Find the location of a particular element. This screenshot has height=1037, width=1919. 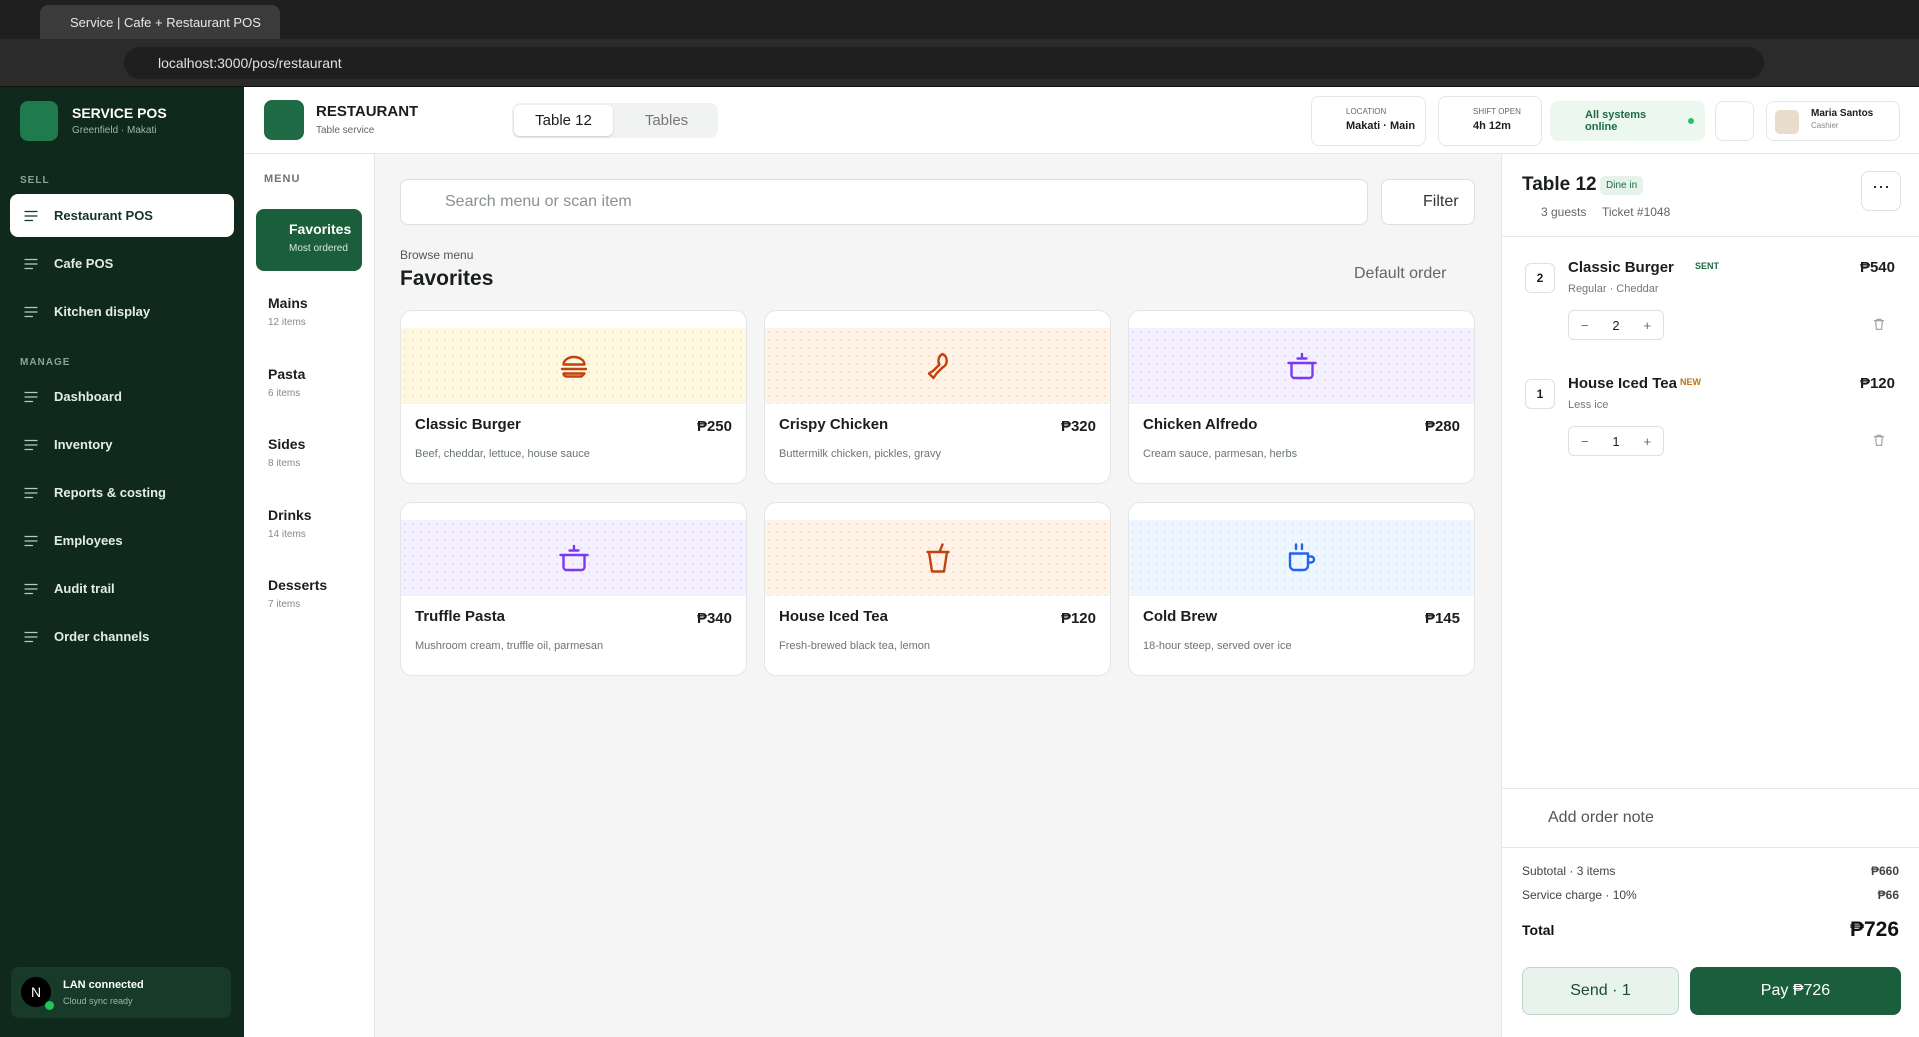

search-input: Search menu or scan item is located at coordinates (884, 202).